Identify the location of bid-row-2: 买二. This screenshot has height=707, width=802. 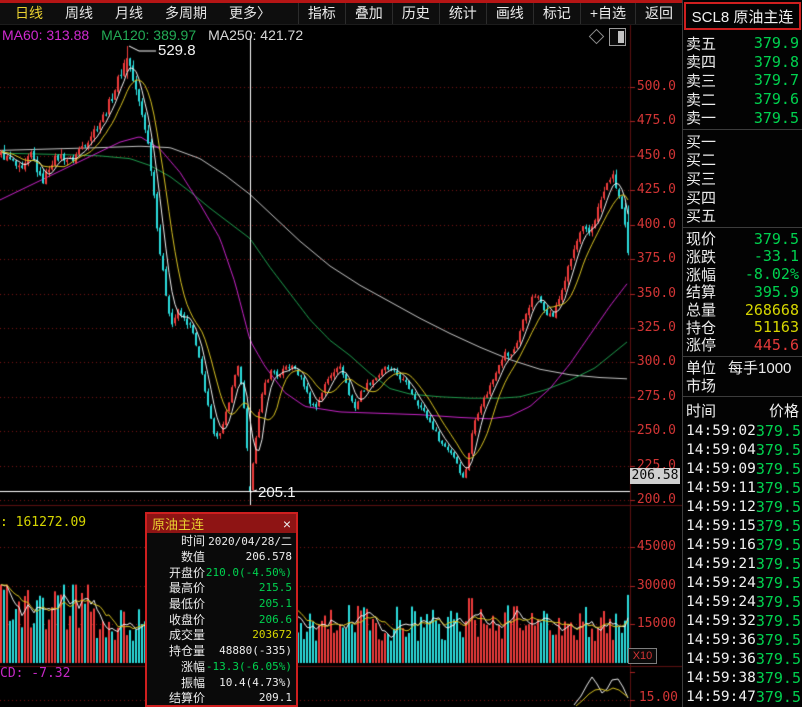
(742, 160).